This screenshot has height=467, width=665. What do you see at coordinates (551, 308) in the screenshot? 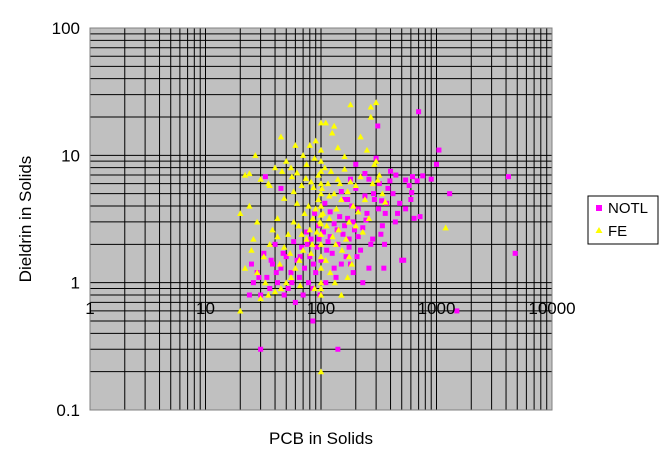
I see `x-tick-label: 10000` at bounding box center [551, 308].